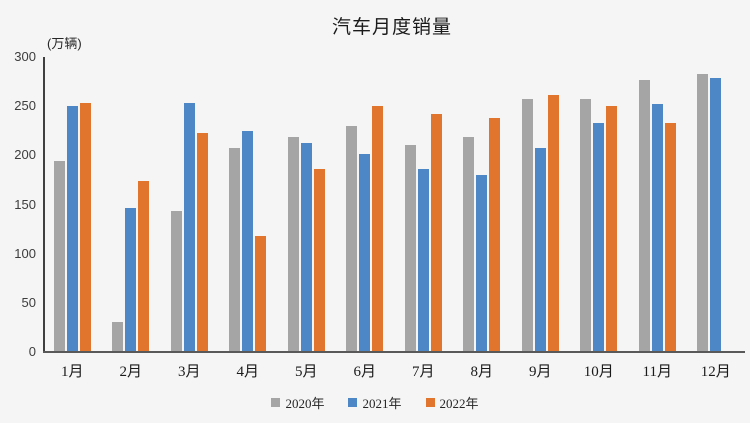  What do you see at coordinates (481, 372) in the screenshot?
I see `x-axis-label-8月: 8月` at bounding box center [481, 372].